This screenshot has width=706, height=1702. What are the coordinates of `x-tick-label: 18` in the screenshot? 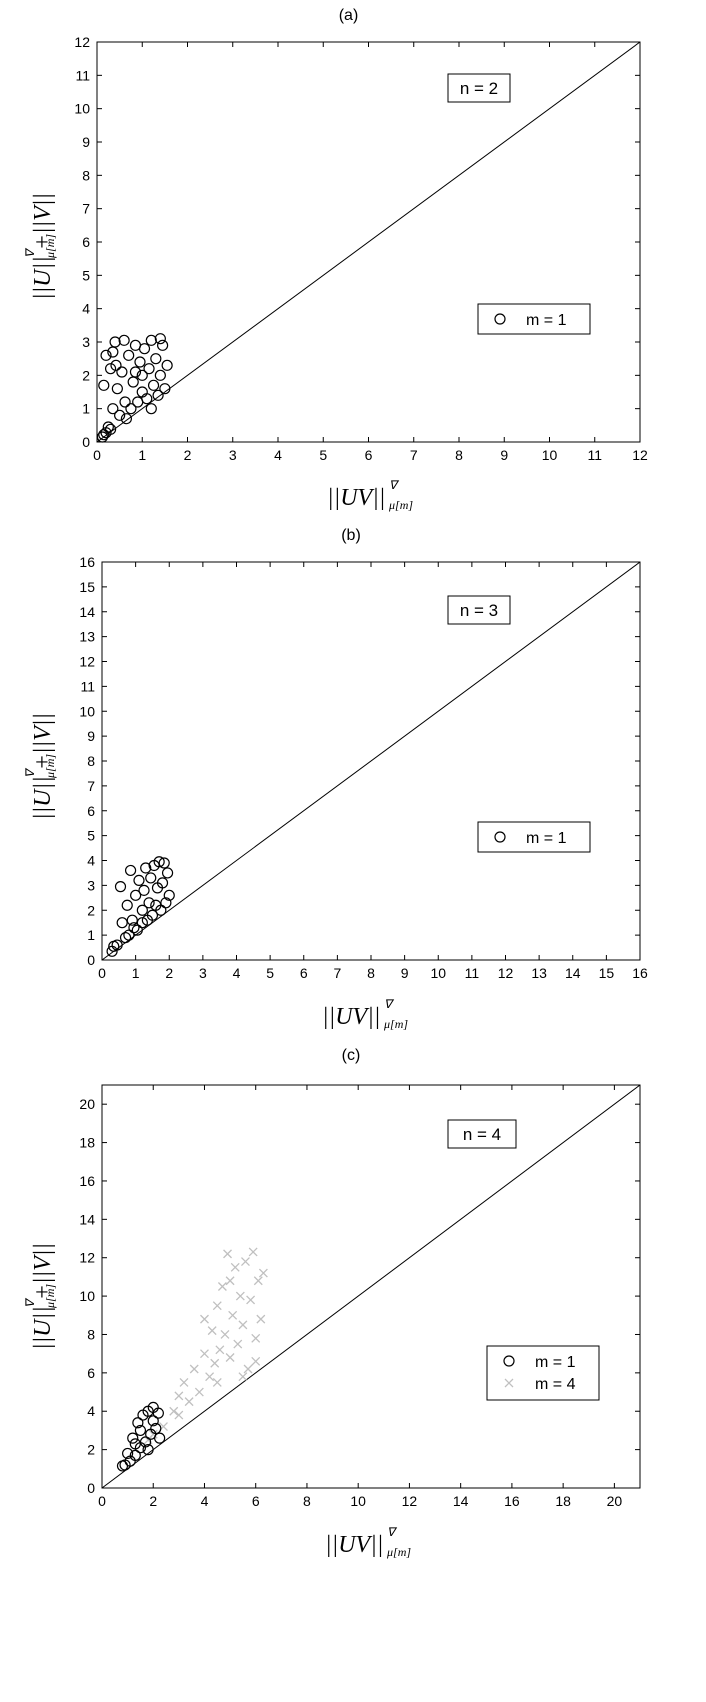 It's located at (563, 1501).